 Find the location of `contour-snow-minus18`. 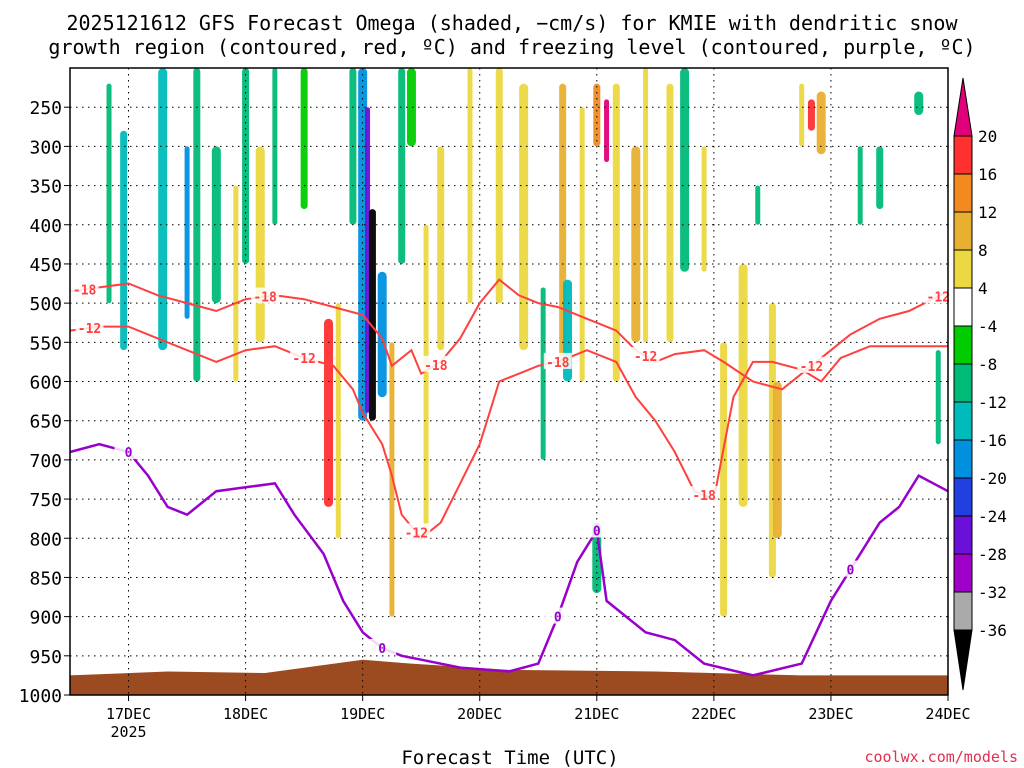

contour-snow-minus18 is located at coordinates (509, 334).